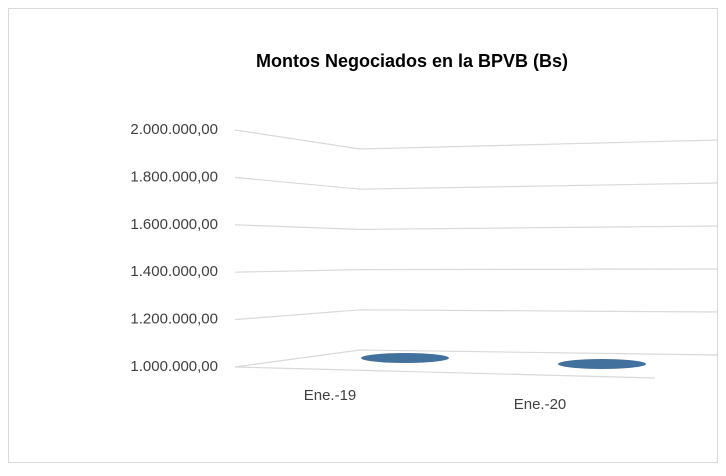 The image size is (726, 476). I want to click on y-tick-label: 1.200.000,00, so click(174, 319).